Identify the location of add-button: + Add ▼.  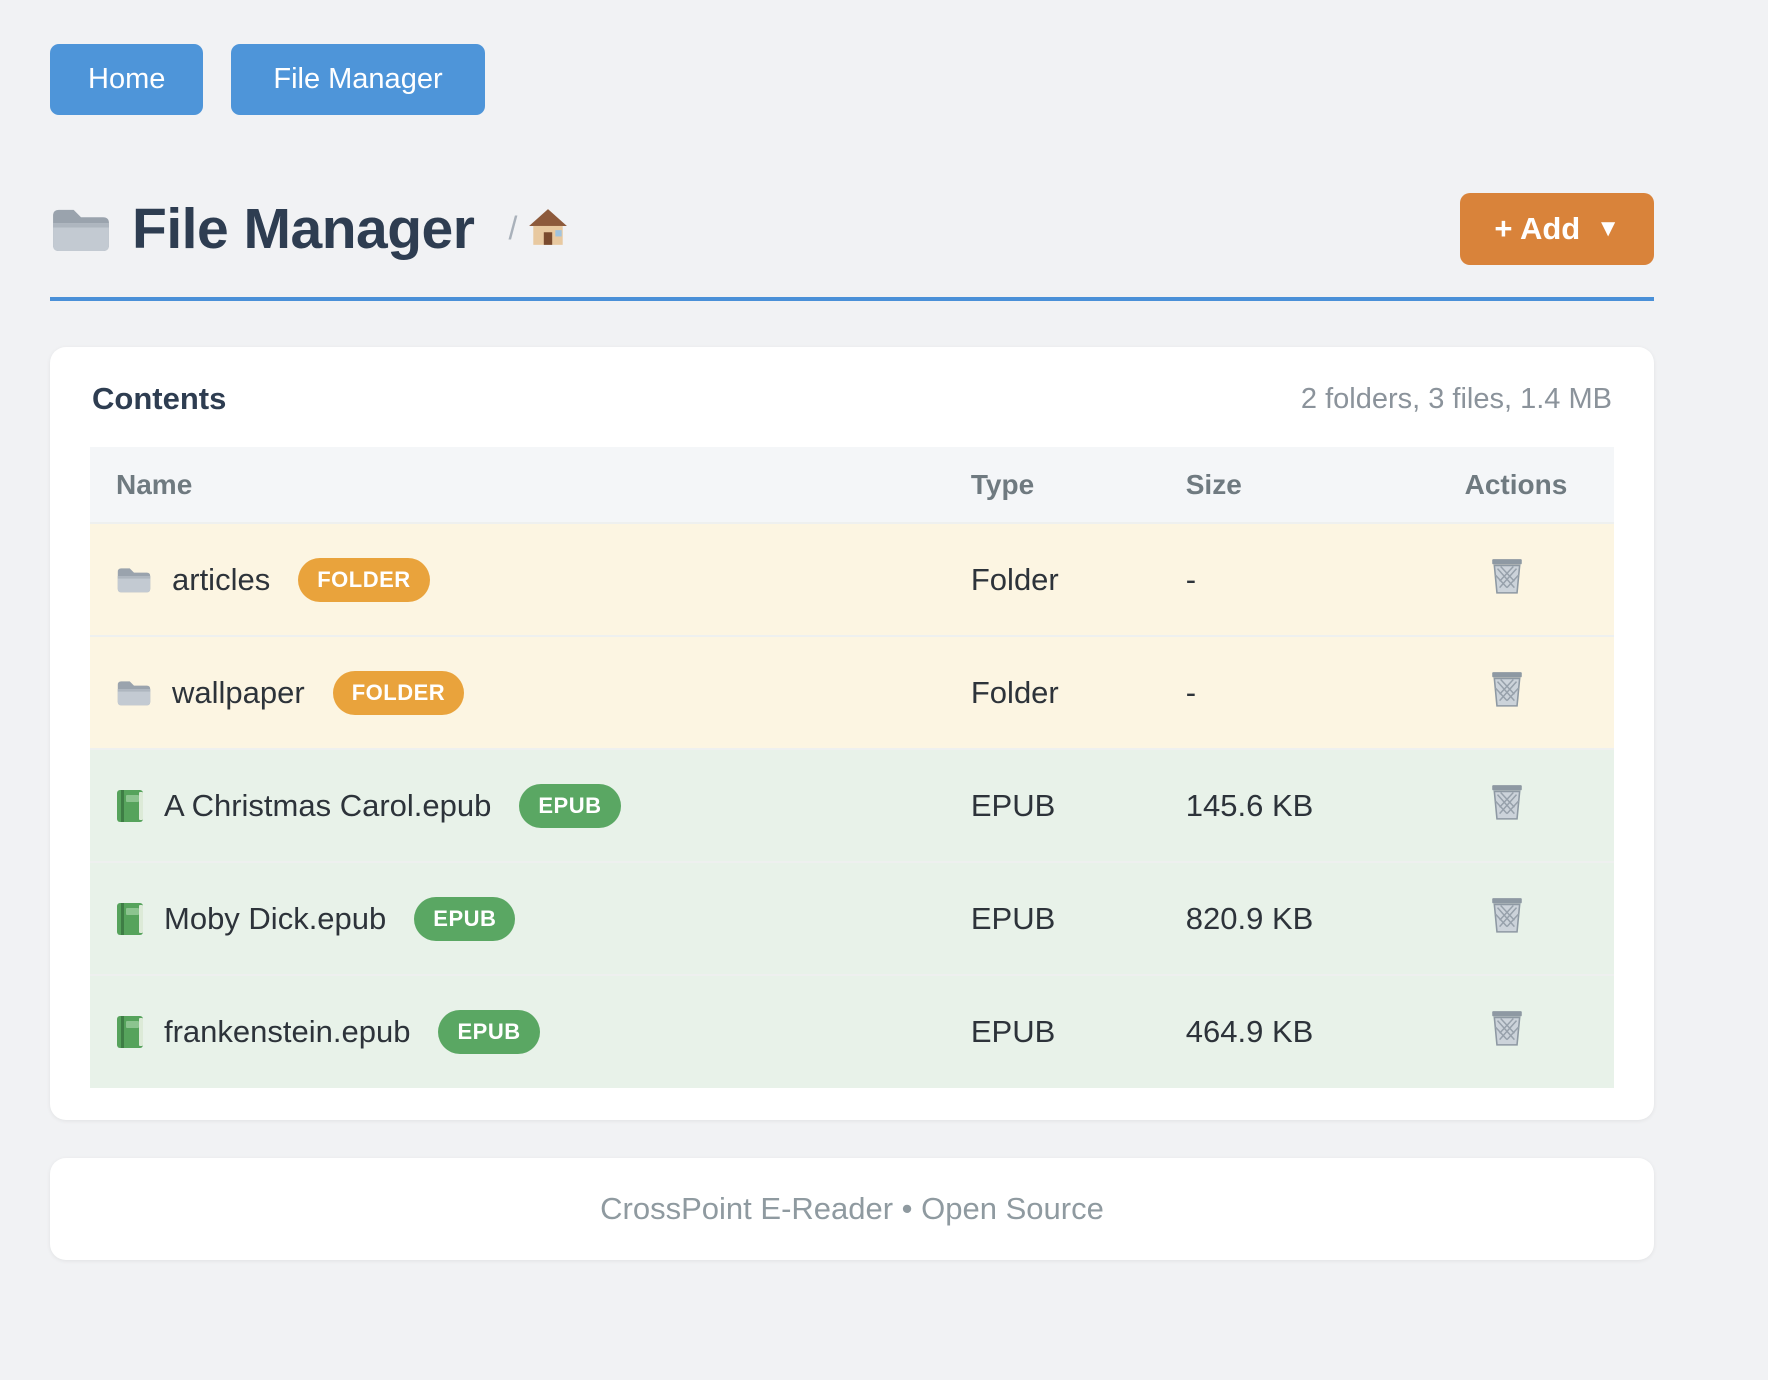
(1557, 229).